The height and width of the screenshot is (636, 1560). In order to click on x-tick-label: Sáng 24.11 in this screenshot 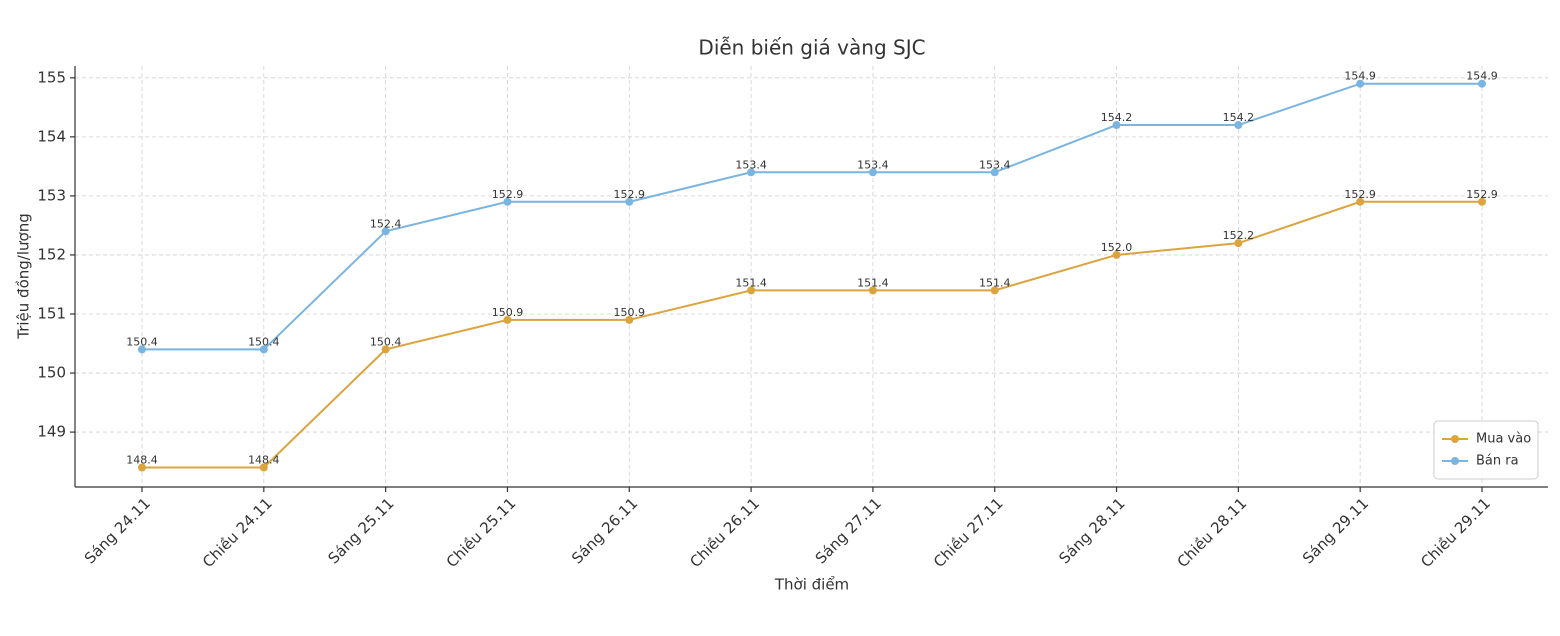, I will do `click(117, 530)`.